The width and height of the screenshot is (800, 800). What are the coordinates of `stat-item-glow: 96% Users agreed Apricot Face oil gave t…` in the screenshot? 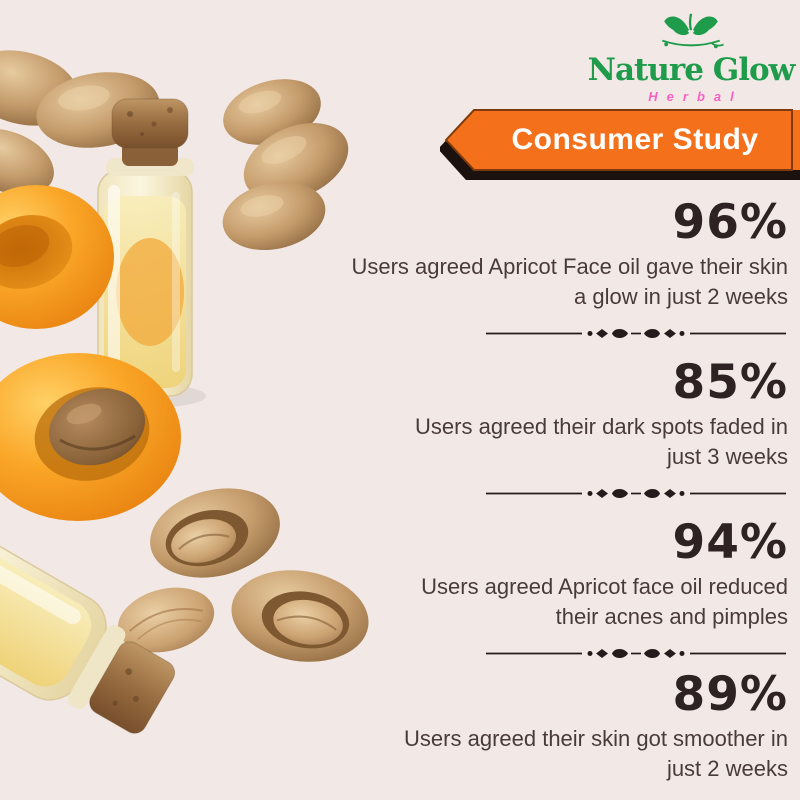 It's located at (542, 272).